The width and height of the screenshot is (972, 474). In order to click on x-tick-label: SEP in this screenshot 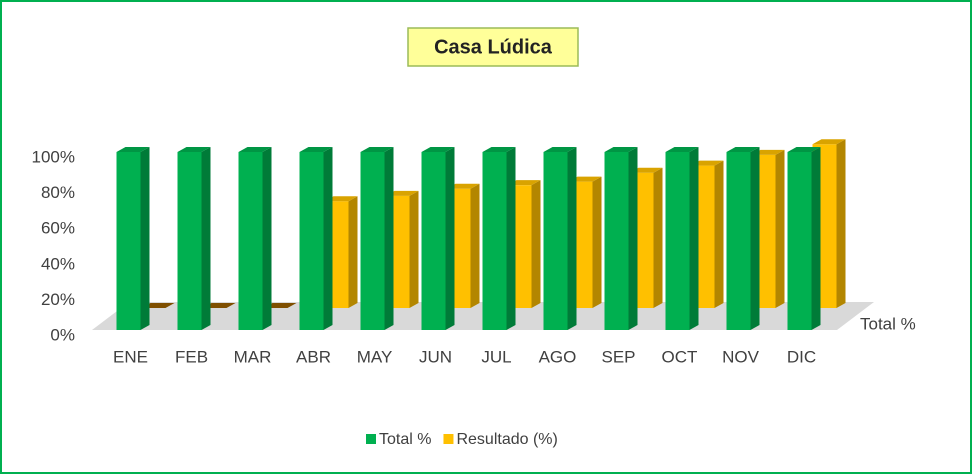, I will do `click(618, 356)`.